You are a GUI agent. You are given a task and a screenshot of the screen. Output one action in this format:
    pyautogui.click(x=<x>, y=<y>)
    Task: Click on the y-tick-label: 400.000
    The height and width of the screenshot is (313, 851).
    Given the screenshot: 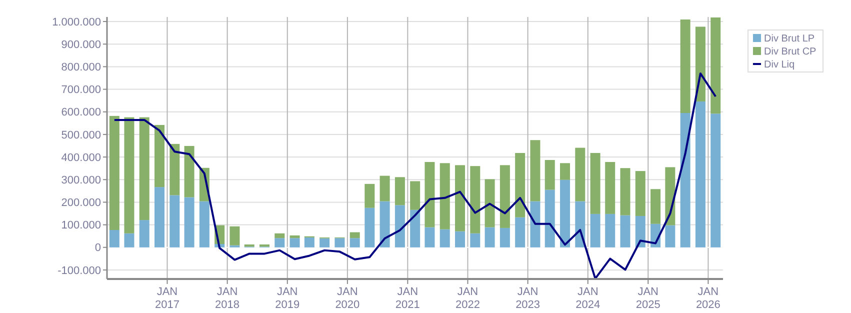 What is the action you would take?
    pyautogui.click(x=81, y=158)
    